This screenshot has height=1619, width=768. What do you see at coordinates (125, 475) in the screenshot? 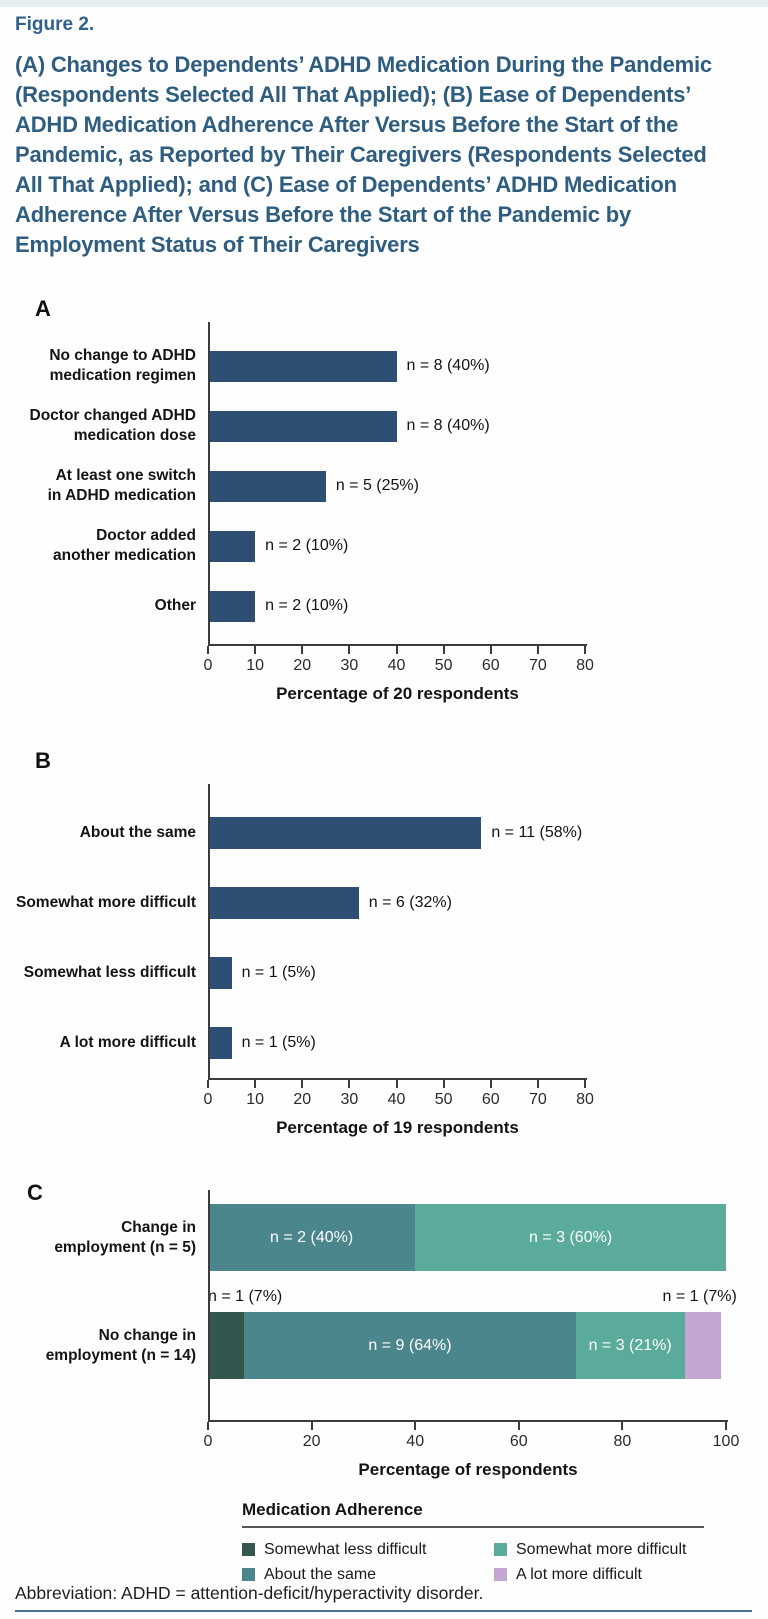
I see `category-label-line: At least one switch` at bounding box center [125, 475].